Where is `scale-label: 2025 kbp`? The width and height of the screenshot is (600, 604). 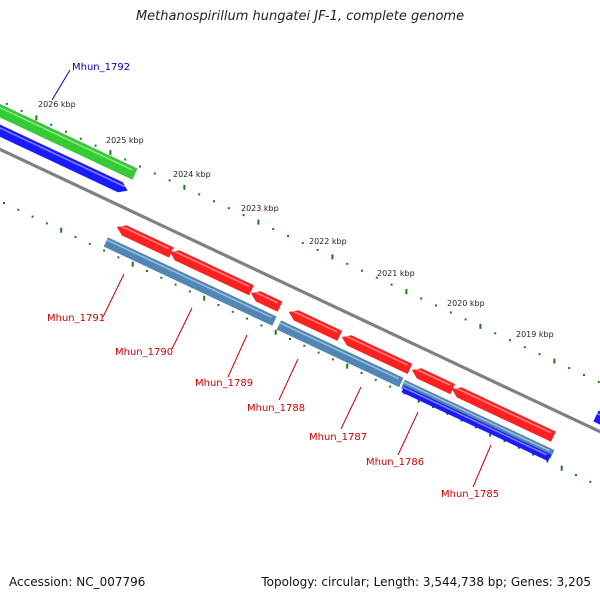 scale-label: 2025 kbp is located at coordinates (125, 140).